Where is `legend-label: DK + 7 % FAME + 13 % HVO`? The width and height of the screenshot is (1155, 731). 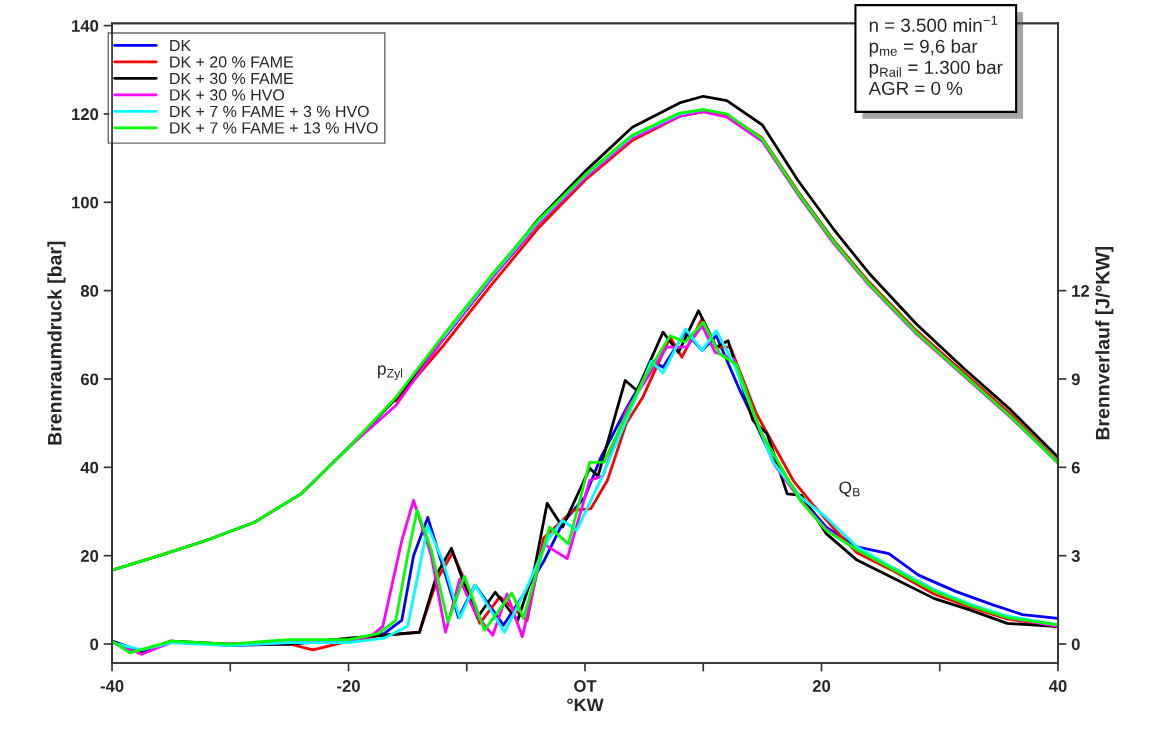 legend-label: DK + 7 % FAME + 13 % HVO is located at coordinates (274, 128).